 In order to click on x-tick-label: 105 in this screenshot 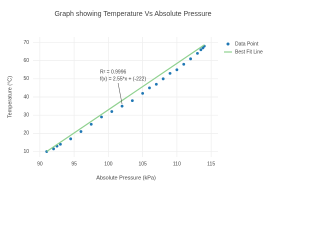, I will do `click(142, 164)`.